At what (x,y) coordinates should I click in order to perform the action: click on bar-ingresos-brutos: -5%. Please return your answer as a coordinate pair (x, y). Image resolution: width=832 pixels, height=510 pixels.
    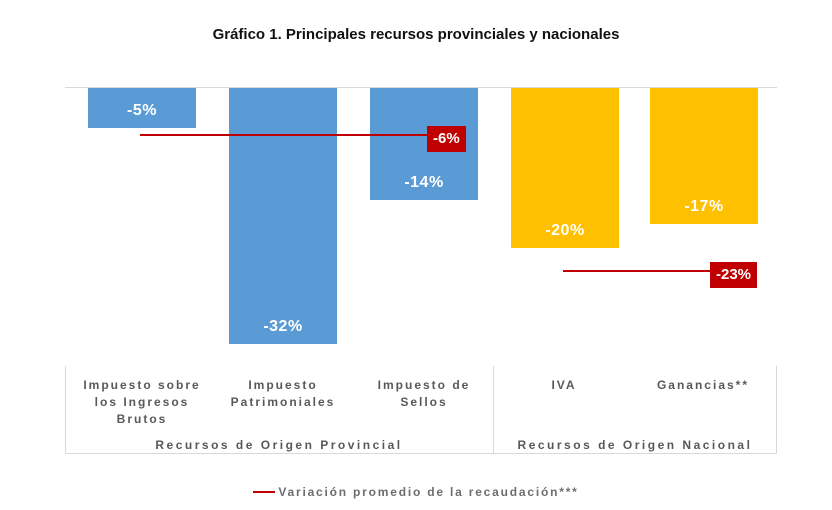
    Looking at the image, I should click on (142, 108).